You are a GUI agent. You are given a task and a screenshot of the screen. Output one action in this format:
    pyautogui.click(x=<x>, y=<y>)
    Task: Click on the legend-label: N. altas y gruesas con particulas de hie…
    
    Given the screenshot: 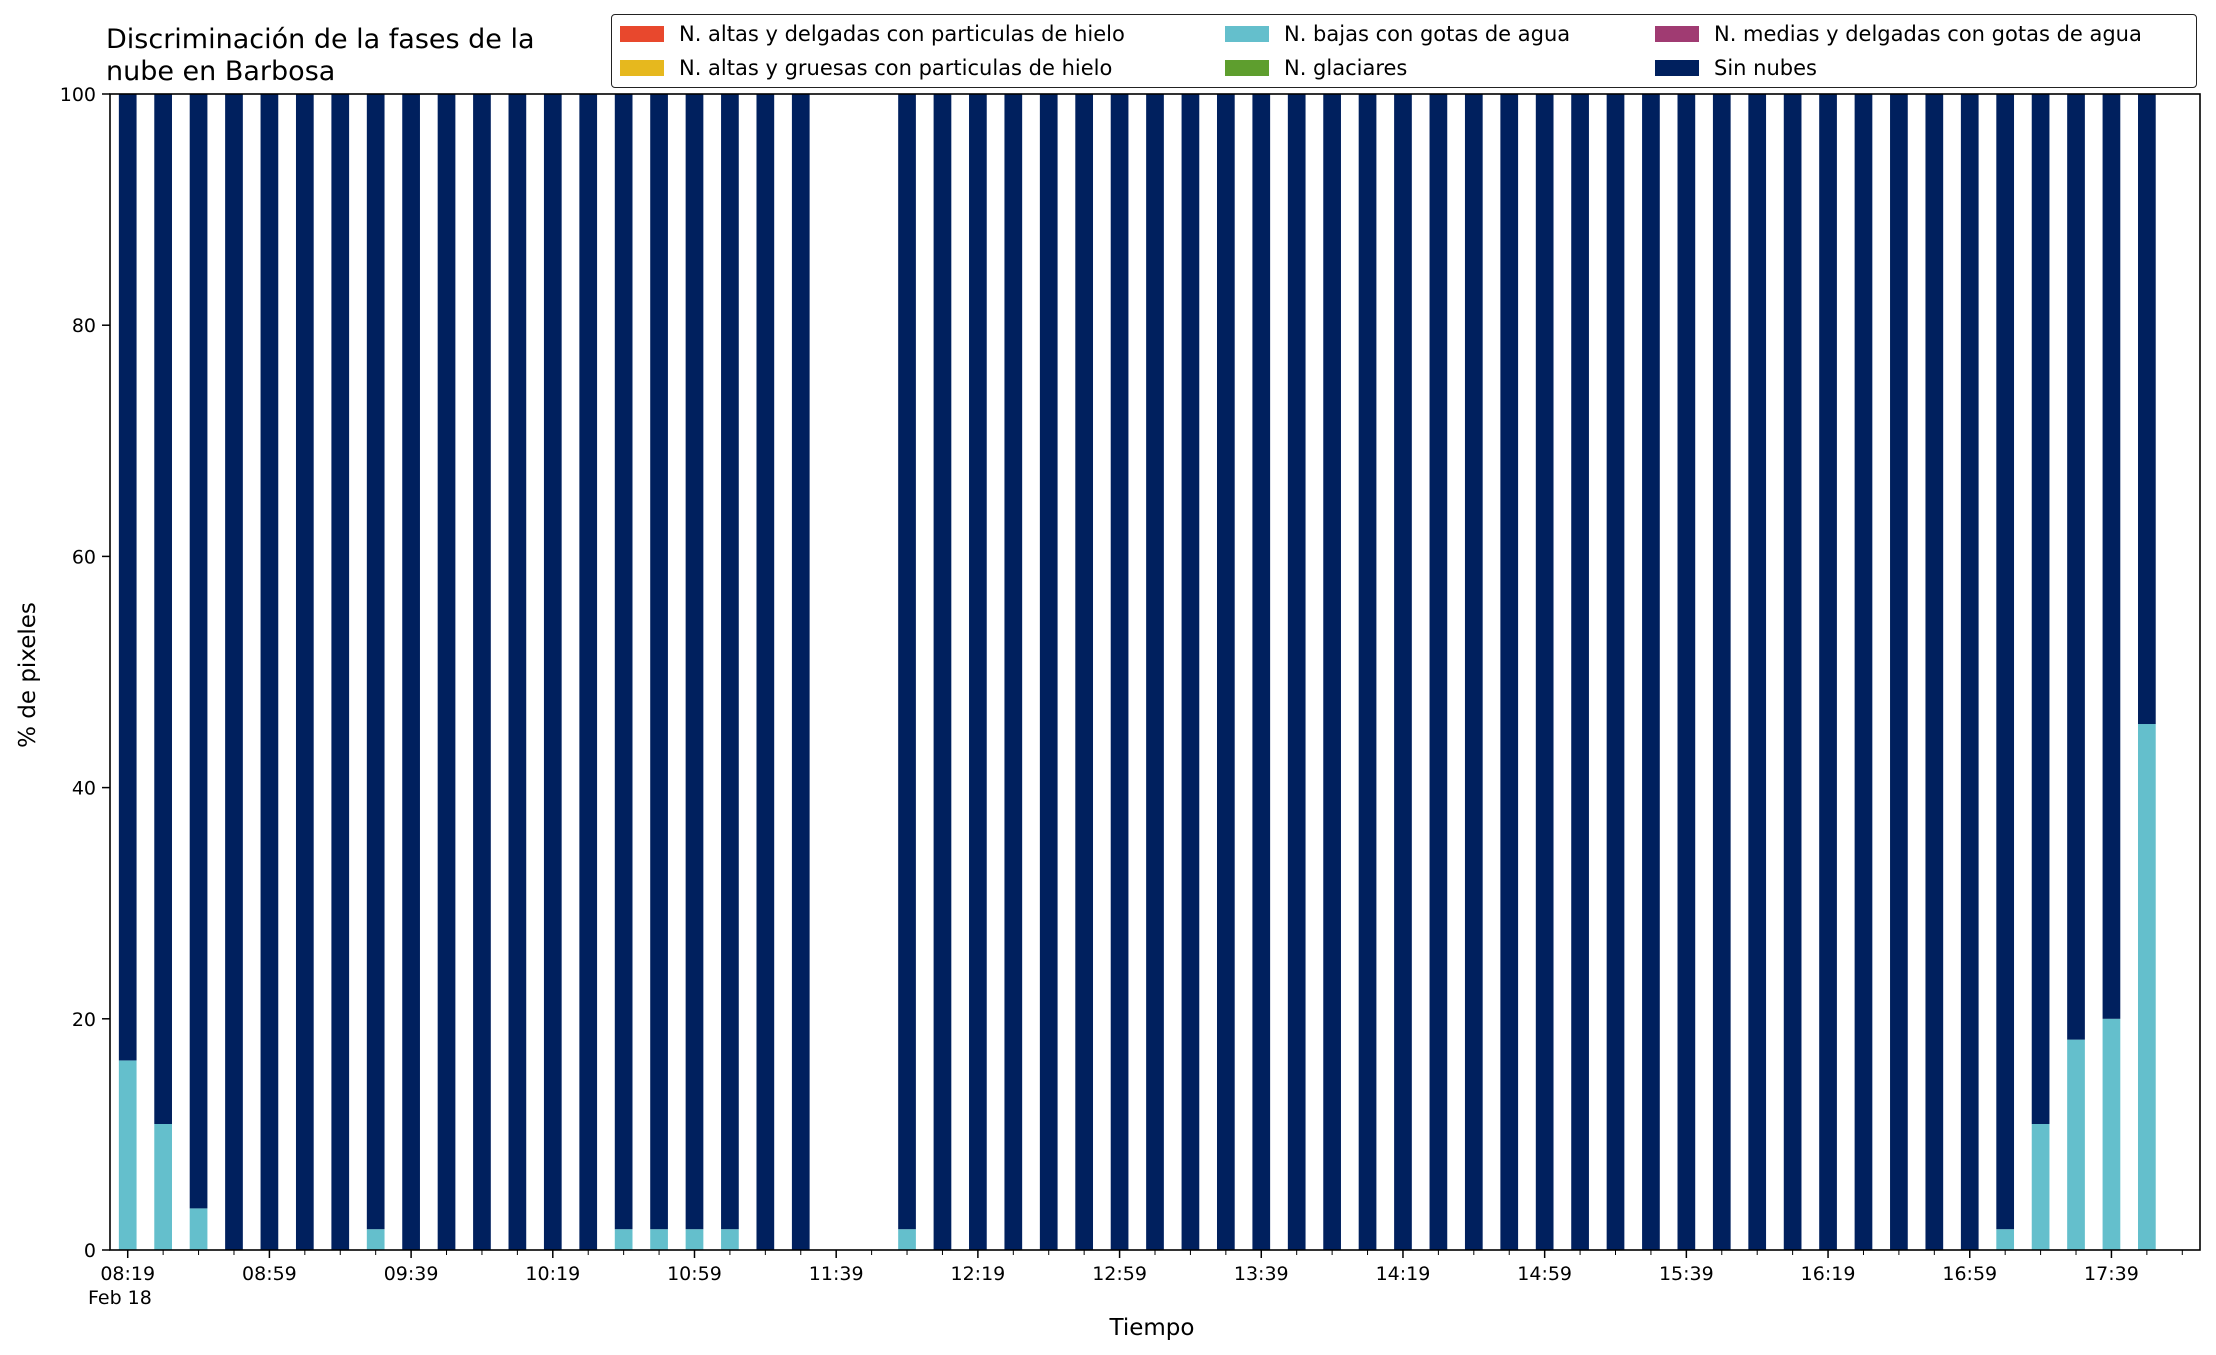 What is the action you would take?
    pyautogui.click(x=896, y=68)
    